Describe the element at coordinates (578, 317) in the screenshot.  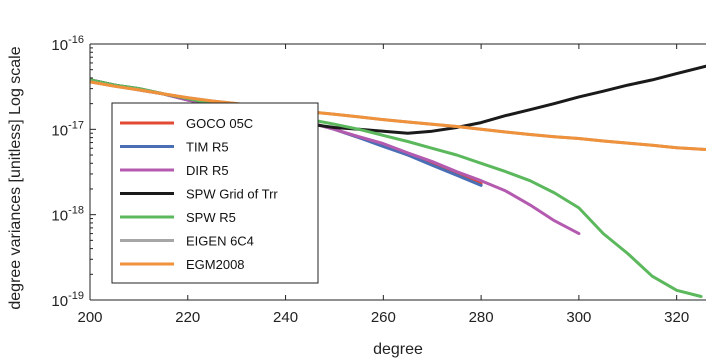
I see `x-tick-label: 300` at that location.